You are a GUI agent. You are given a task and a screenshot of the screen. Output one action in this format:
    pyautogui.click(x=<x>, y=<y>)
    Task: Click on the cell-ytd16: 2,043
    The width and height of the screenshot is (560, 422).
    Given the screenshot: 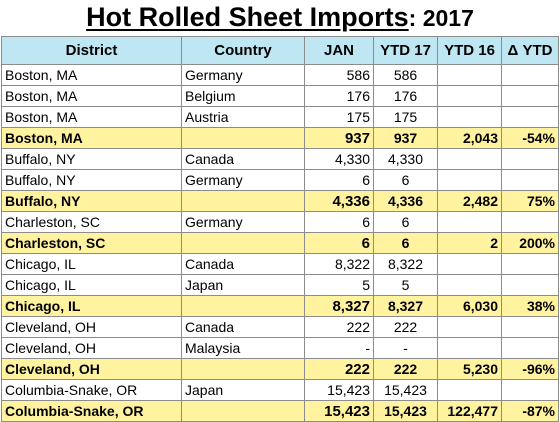 What is the action you would take?
    pyautogui.click(x=469, y=138)
    